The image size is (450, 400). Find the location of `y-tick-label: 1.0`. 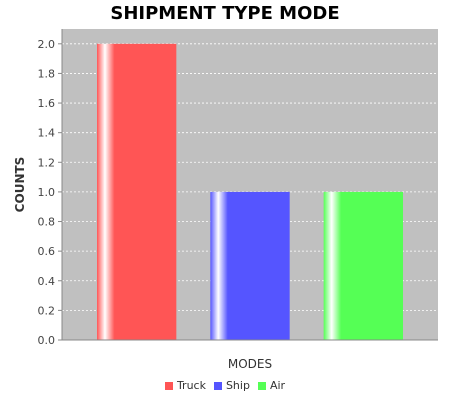

y-tick-label: 1.0 is located at coordinates (47, 192).